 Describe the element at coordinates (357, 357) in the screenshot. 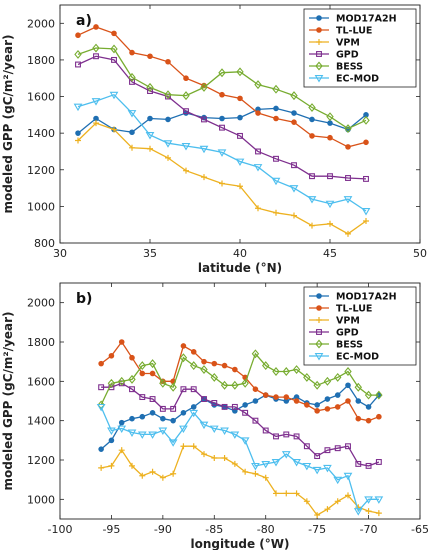

I see `panel-b-legend-entry-ec-mod-label: EC-MOD` at that location.